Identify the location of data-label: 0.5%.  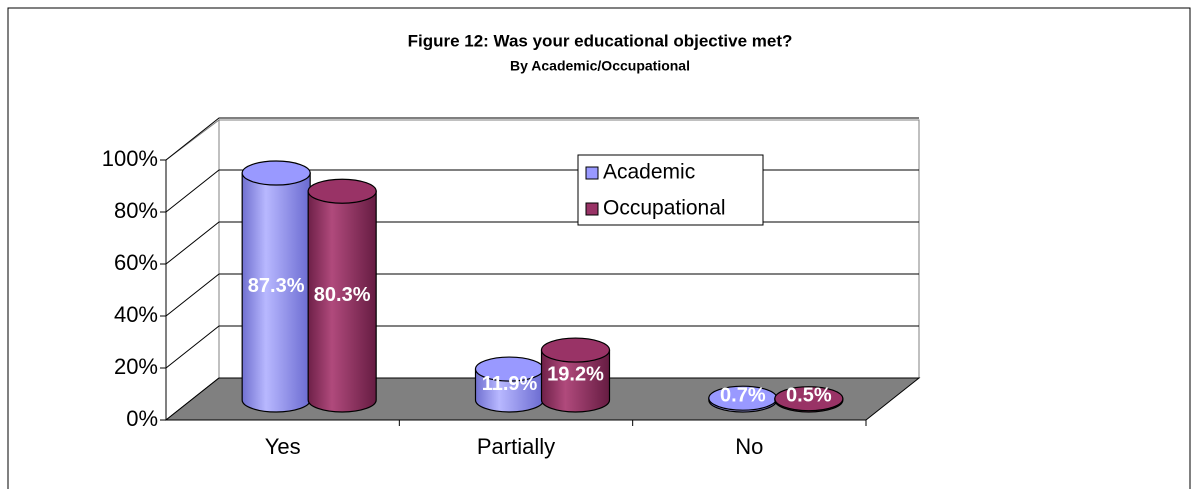
(809, 395).